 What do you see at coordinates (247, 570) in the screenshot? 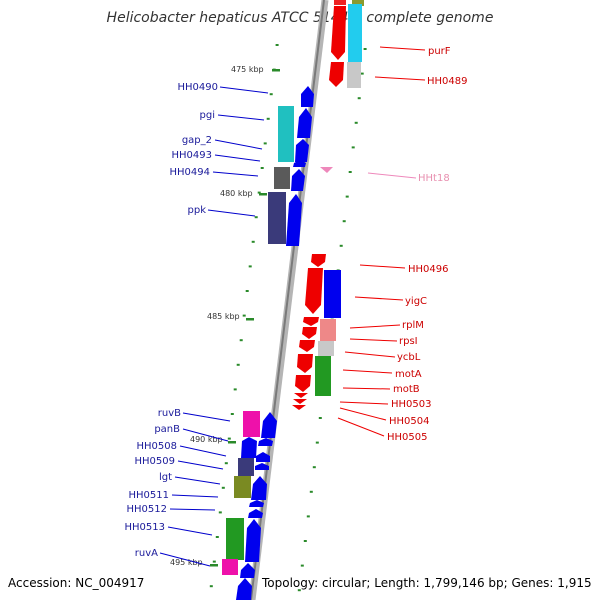
I see `gene-arrow-ruvA` at bounding box center [247, 570].